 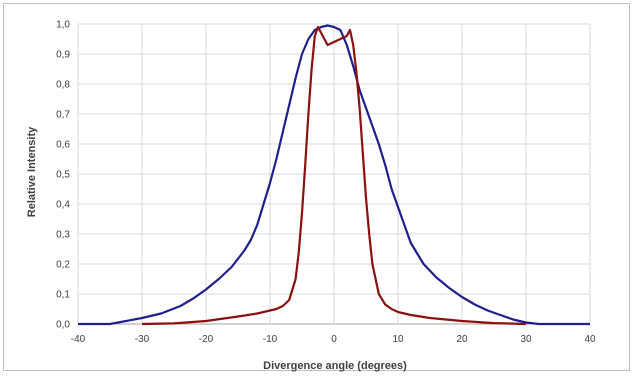 I want to click on x-tick-label: 30, so click(x=526, y=339).